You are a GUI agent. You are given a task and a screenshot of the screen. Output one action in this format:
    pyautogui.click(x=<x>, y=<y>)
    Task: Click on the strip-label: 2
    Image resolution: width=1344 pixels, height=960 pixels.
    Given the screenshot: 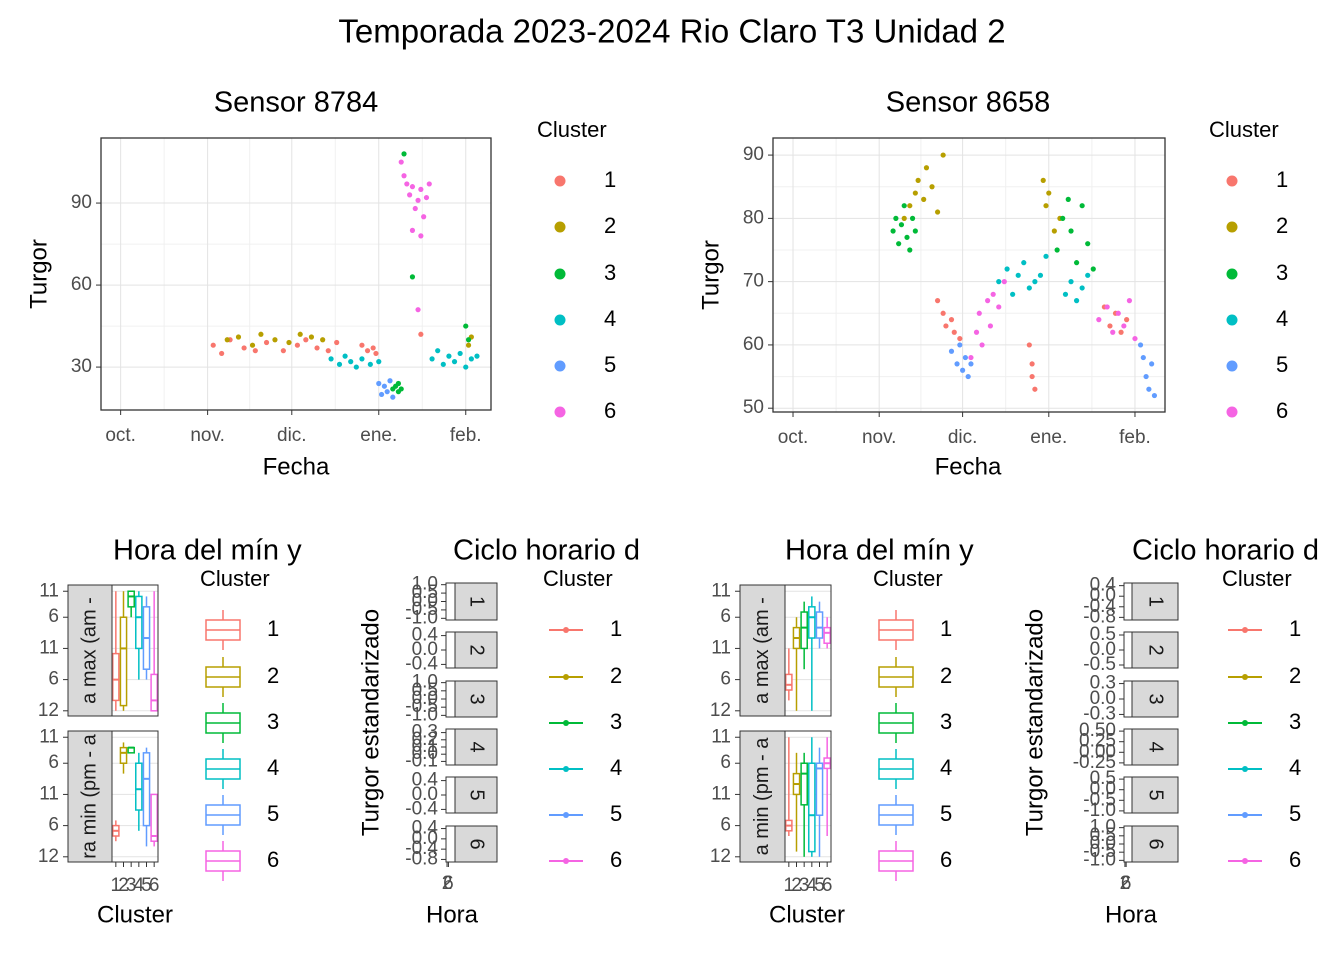 What is the action you would take?
    pyautogui.click(x=1156, y=649)
    